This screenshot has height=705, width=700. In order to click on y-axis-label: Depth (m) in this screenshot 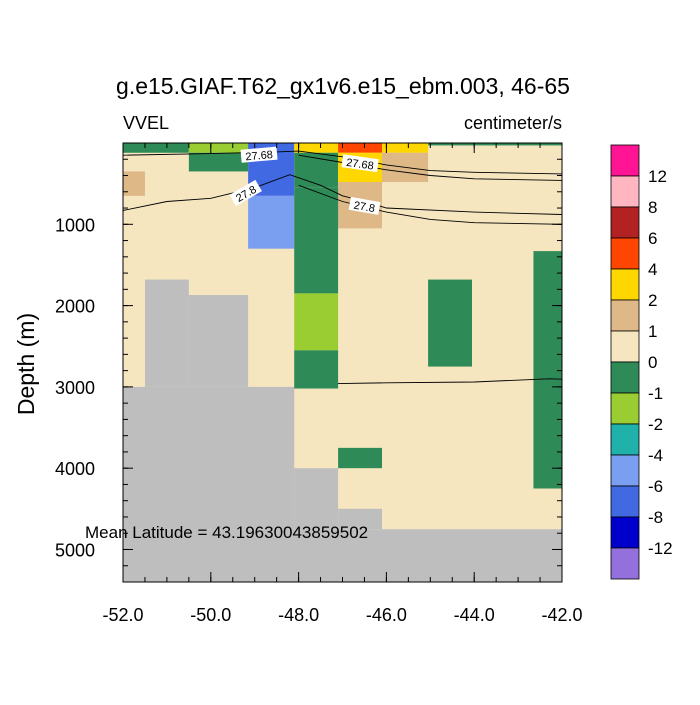, I will do `click(26, 364)`.